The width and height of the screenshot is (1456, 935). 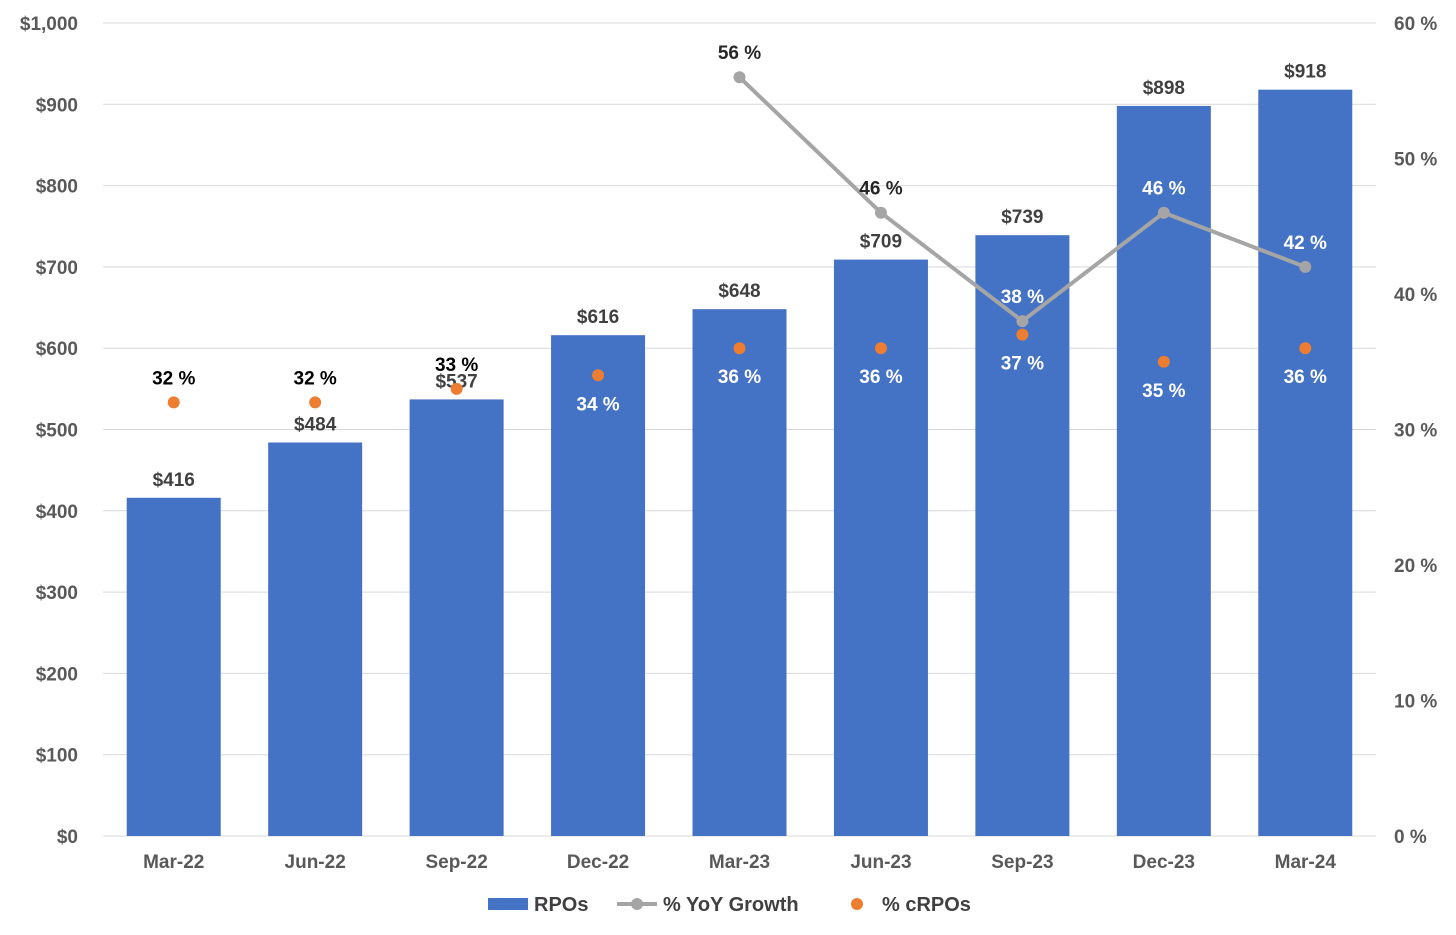 I want to click on crpo-label: 34 %, so click(x=597, y=404).